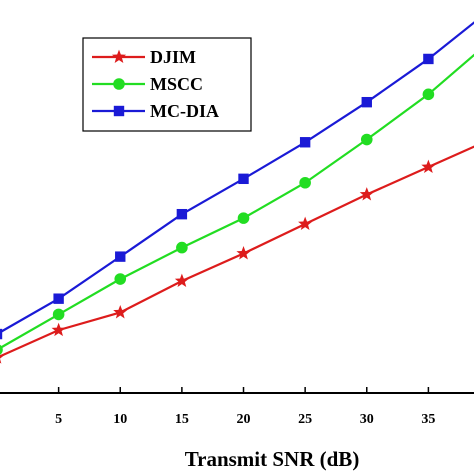 This screenshot has height=474, width=474. What do you see at coordinates (367, 419) in the screenshot?
I see `x-tick-label: 30` at bounding box center [367, 419].